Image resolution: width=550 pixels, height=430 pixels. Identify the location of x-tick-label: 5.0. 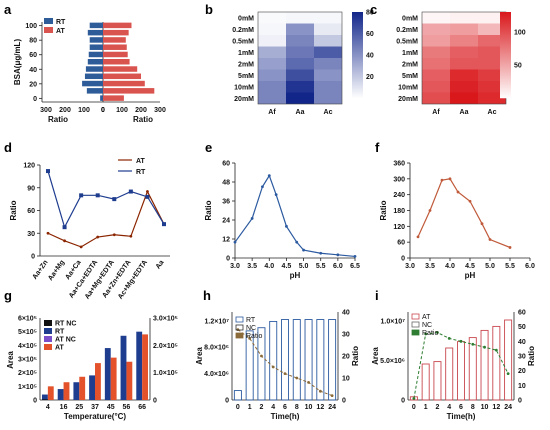
(490, 266).